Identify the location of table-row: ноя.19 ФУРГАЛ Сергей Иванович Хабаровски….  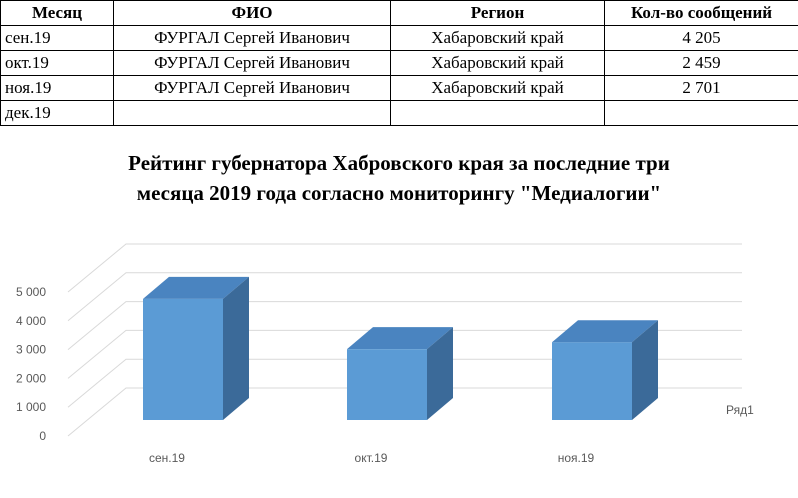
(399, 88).